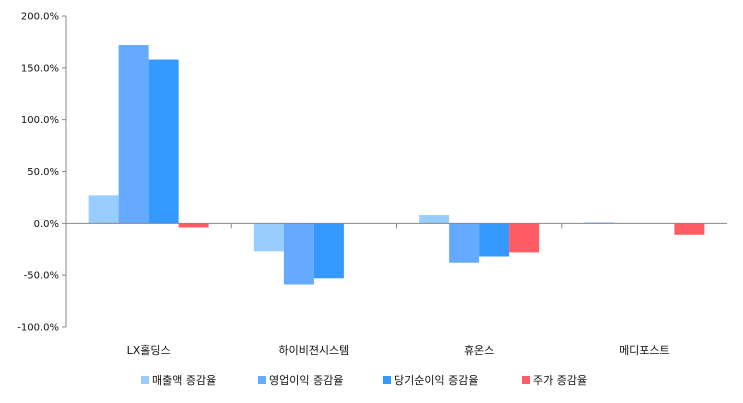 The height and width of the screenshot is (403, 743). I want to click on y-tick-label: 50.0%, so click(43, 172).